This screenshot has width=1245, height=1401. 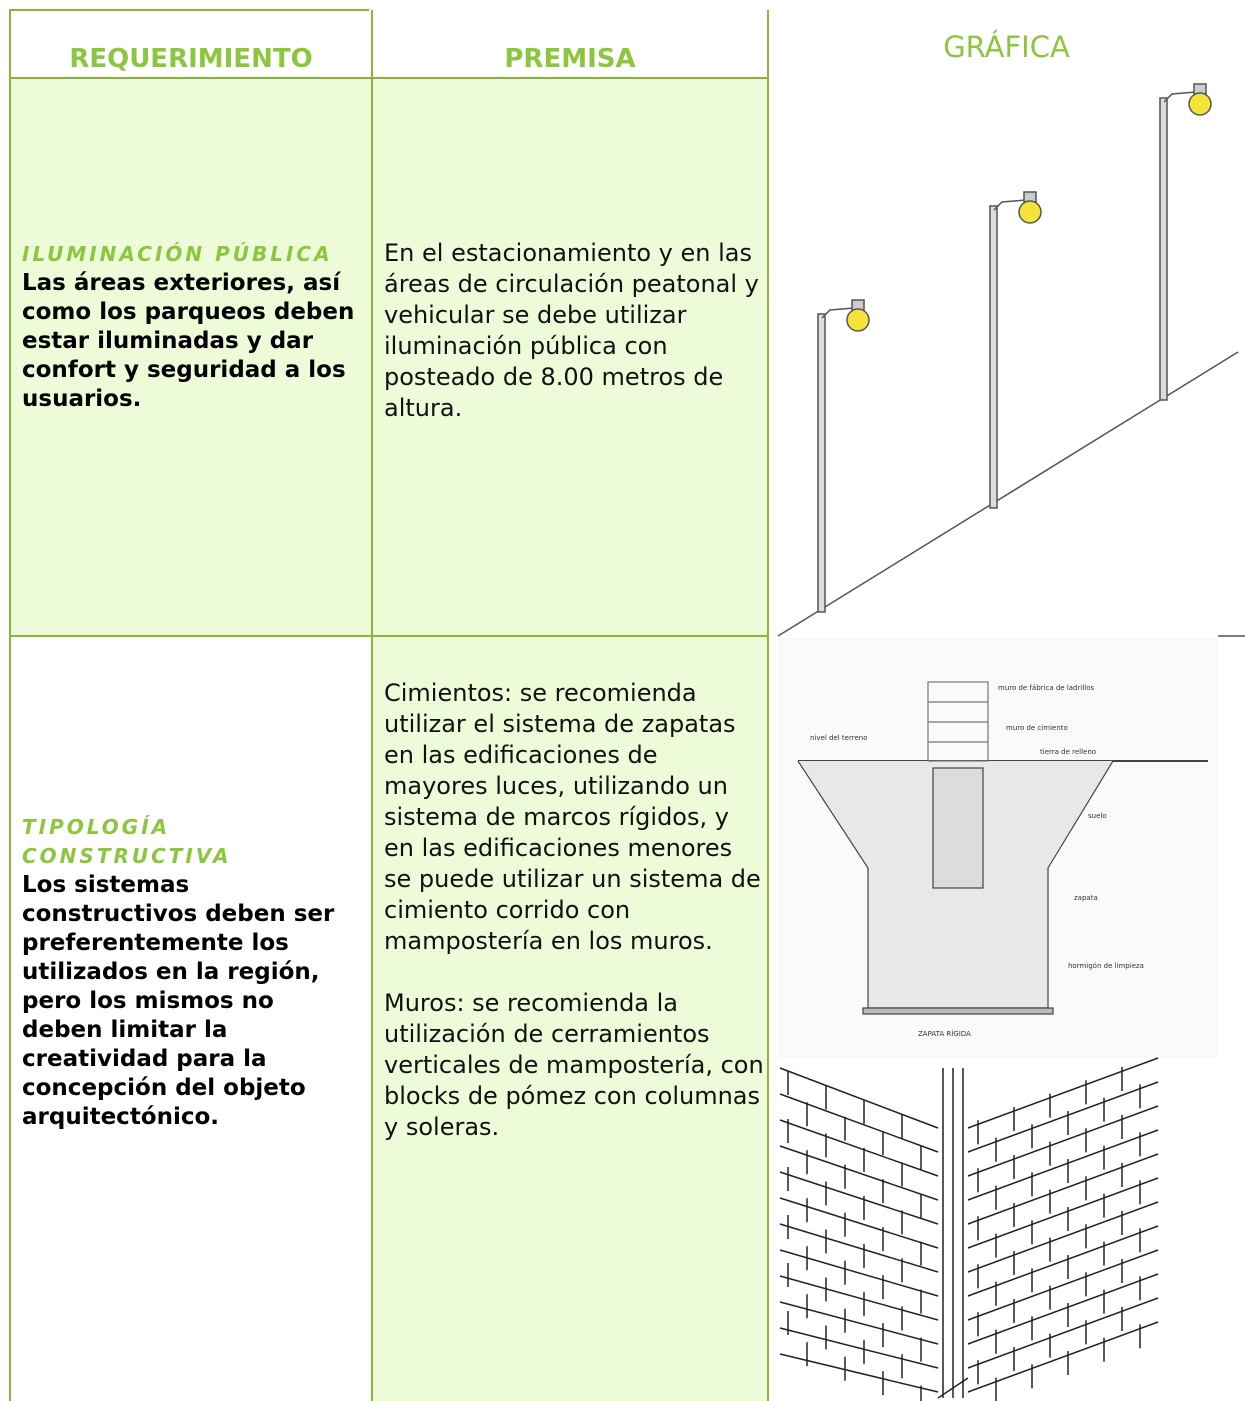 I want to click on requirement-title: ILUMINACIÓN PÚBLICA, so click(x=177, y=254).